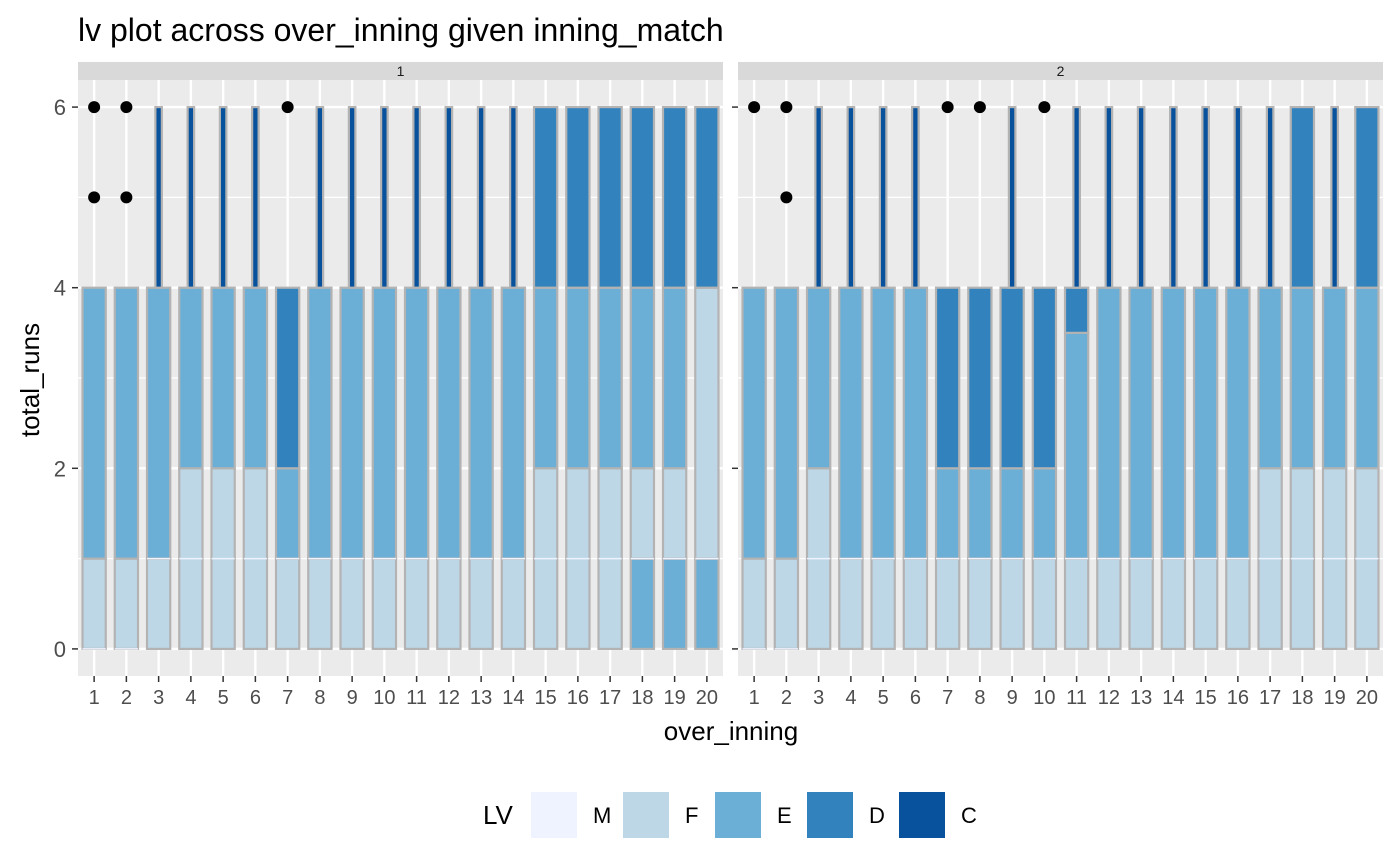 The image size is (1400, 866). What do you see at coordinates (498, 815) in the screenshot?
I see `legend-title: LV` at bounding box center [498, 815].